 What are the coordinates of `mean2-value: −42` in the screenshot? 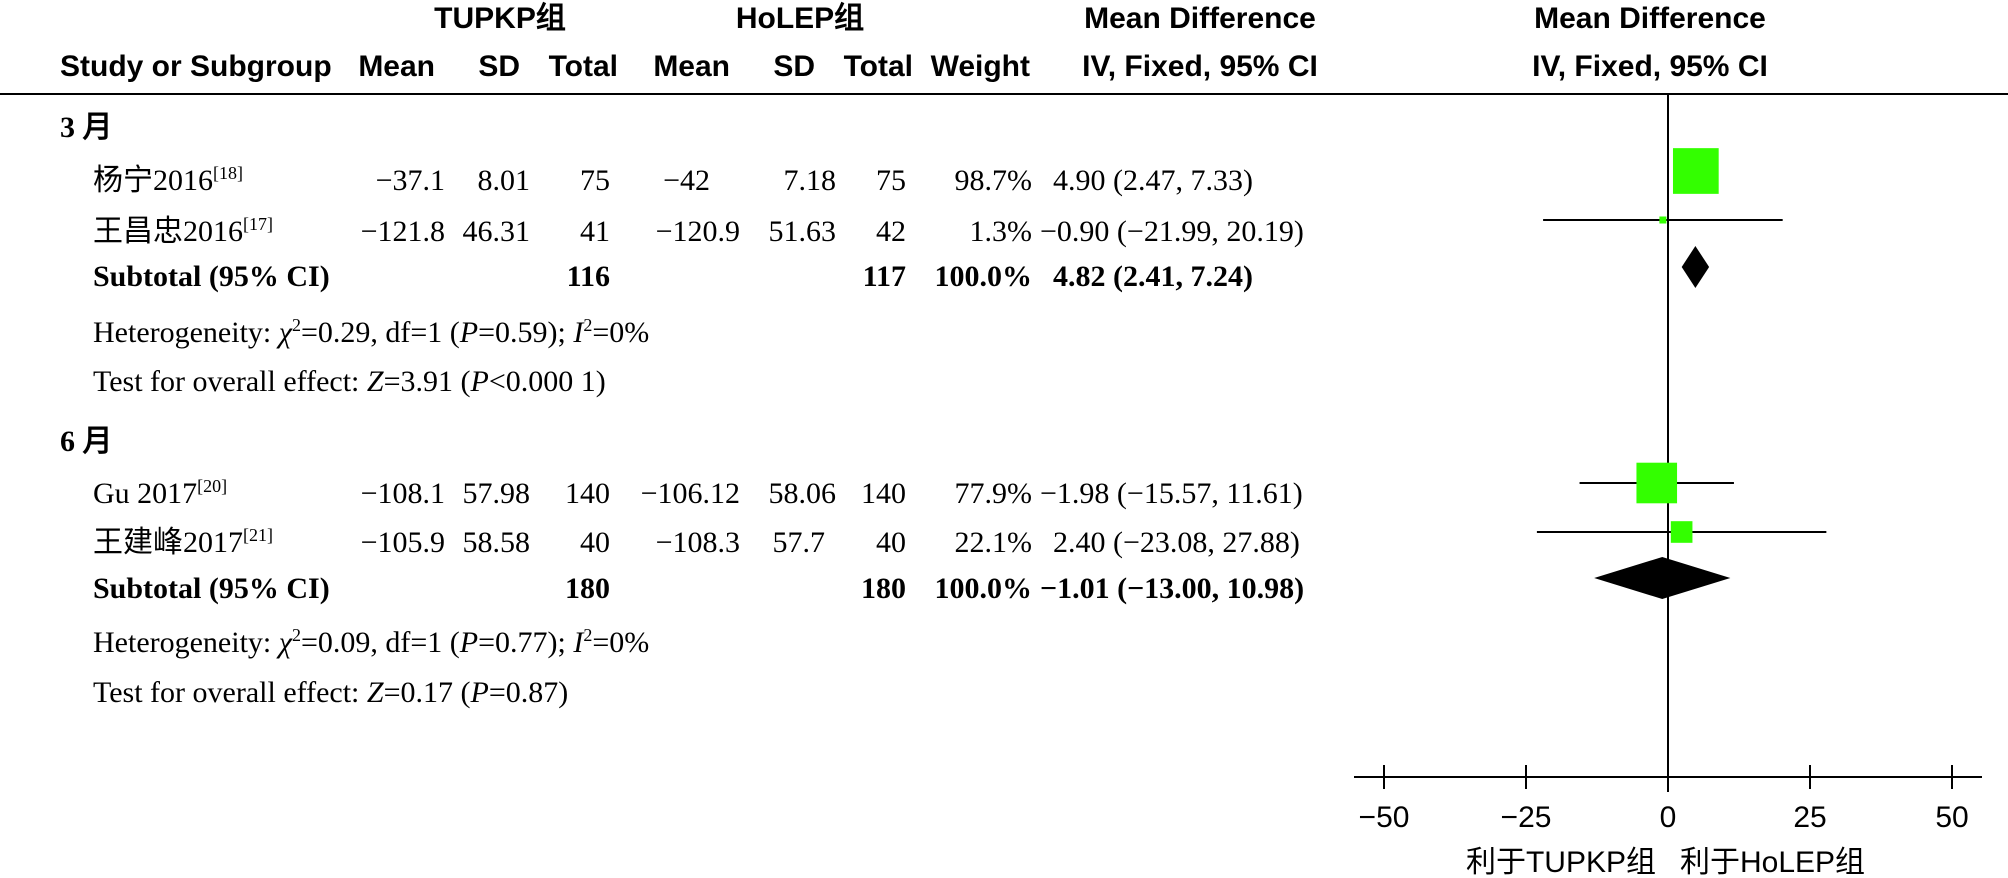 It's located at (686, 180).